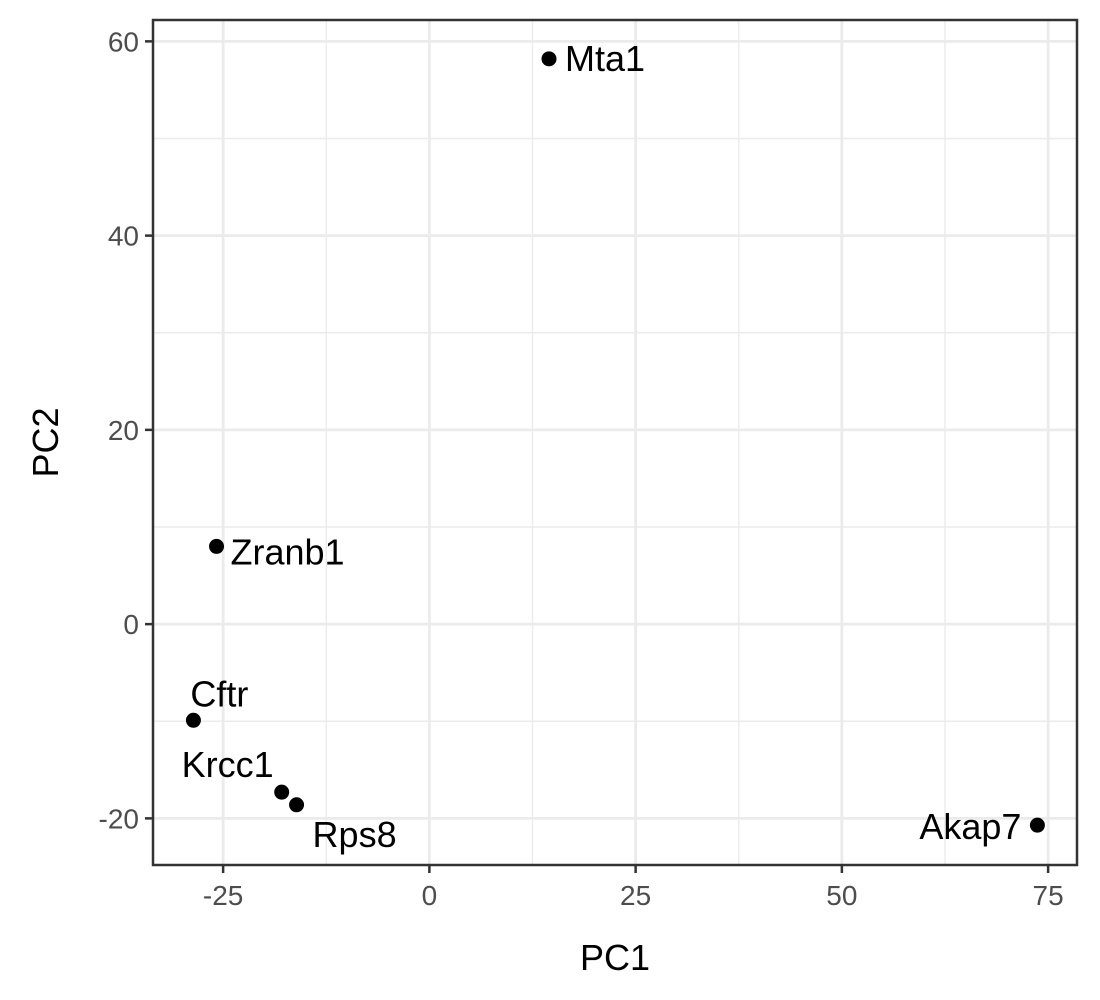 This screenshot has height=1000, width=1100. Describe the element at coordinates (45, 442) in the screenshot. I see `y-axis-title: PC2` at that location.